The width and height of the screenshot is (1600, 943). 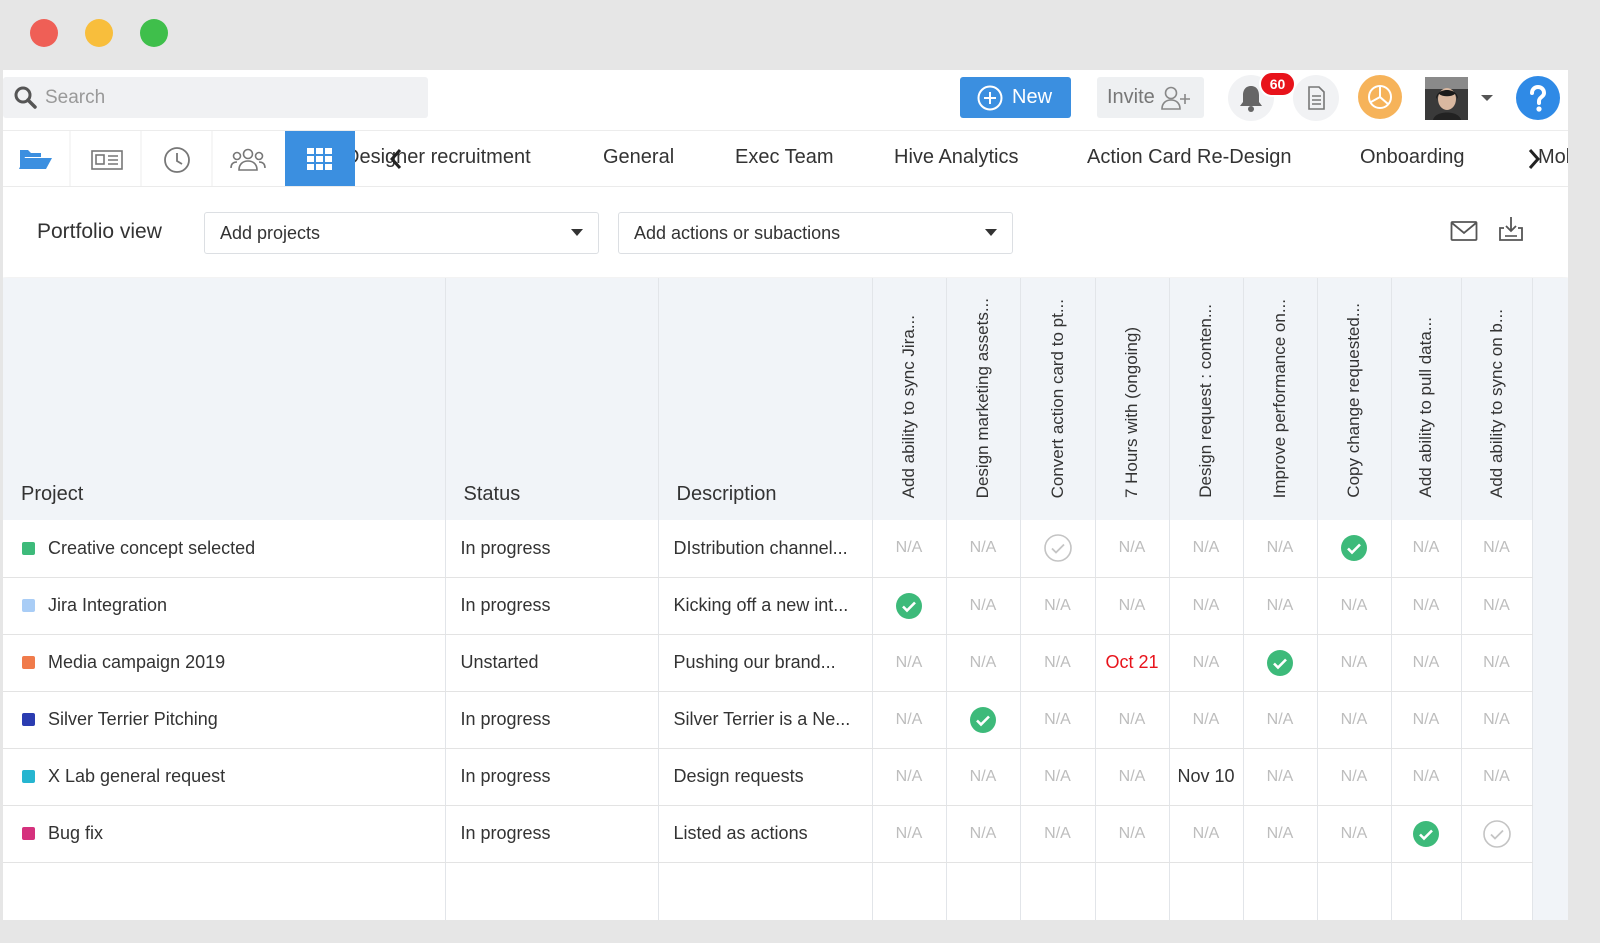 I want to click on project-tab: Onboarding, so click(x=1412, y=157).